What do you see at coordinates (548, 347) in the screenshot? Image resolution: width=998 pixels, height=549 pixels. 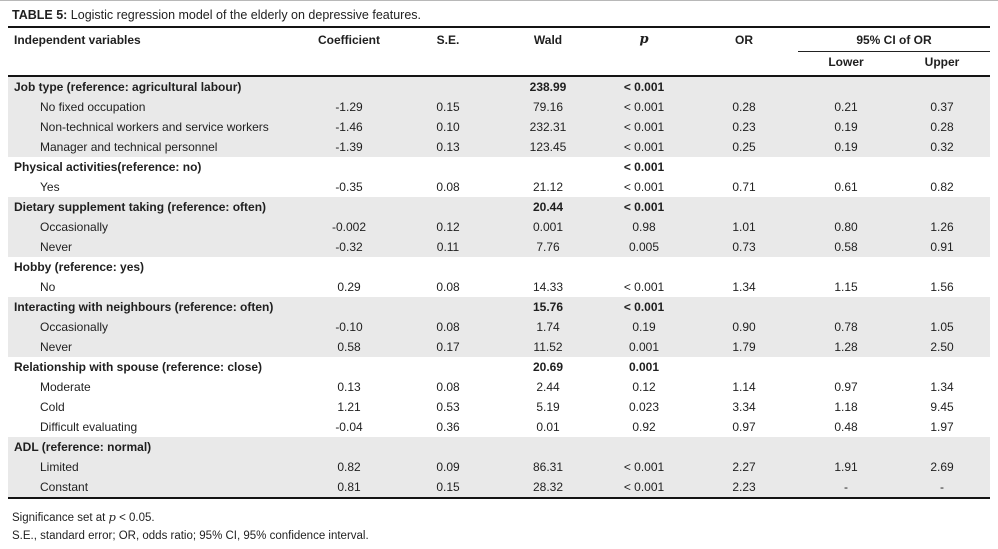 I see `cell-wald: 11.52` at bounding box center [548, 347].